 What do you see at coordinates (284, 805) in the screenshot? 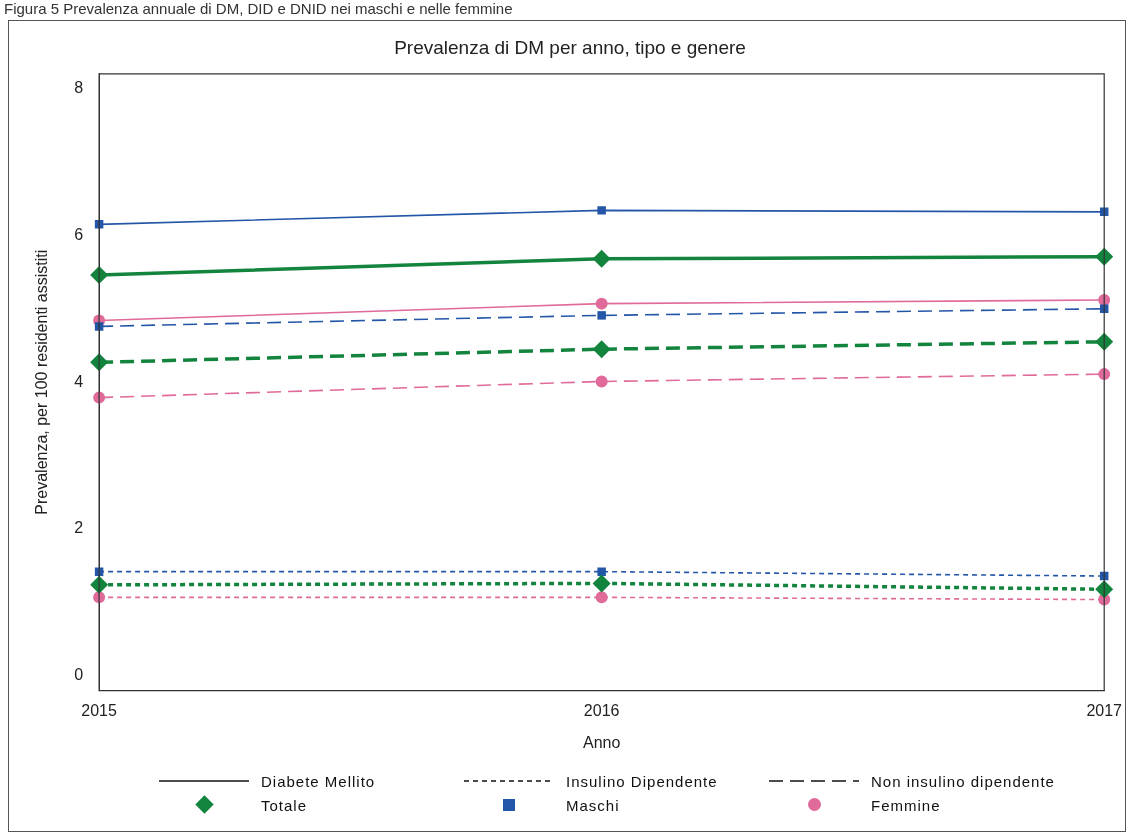
I see `text: Totale` at bounding box center [284, 805].